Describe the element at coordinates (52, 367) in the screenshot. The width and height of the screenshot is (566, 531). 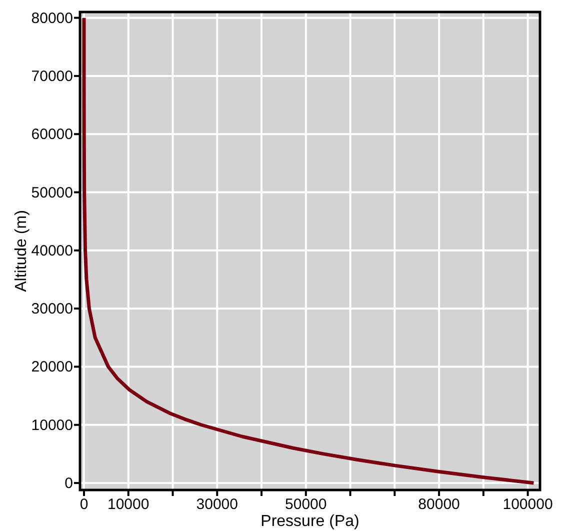
I see `y-tick-label: 20000` at that location.